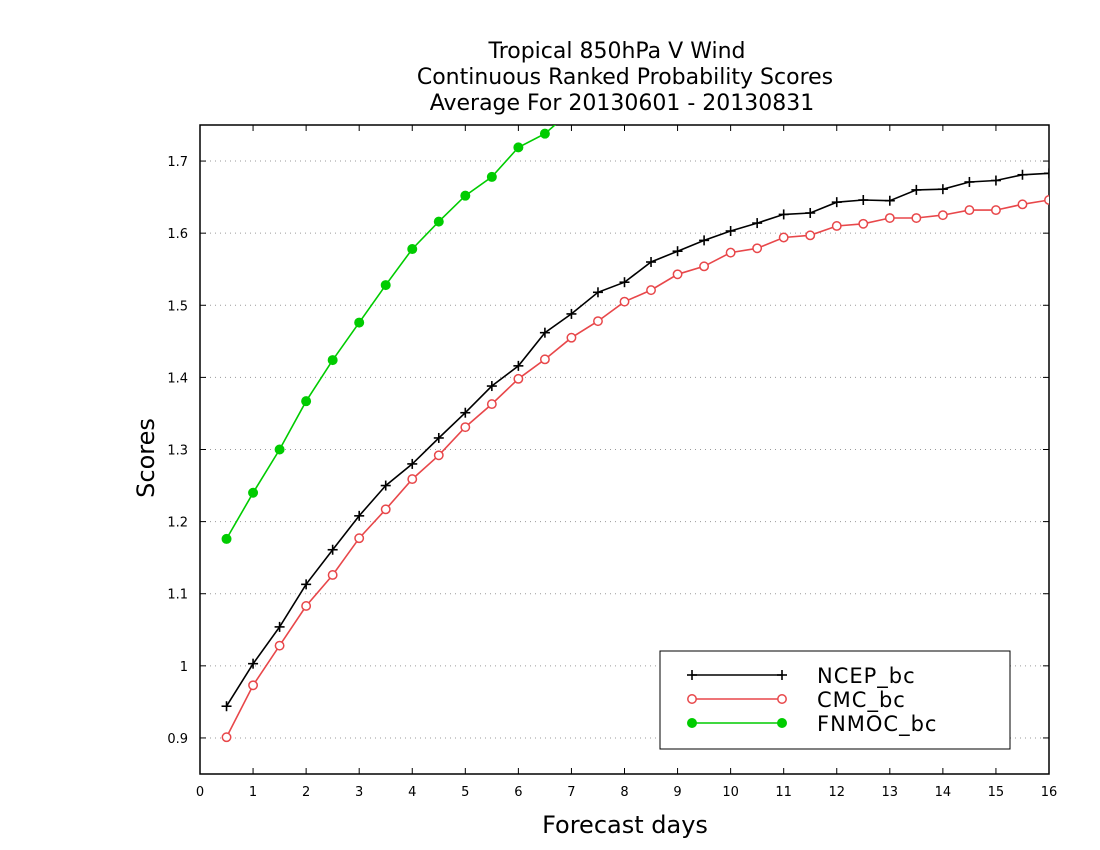  What do you see at coordinates (622, 103) in the screenshot?
I see `chart-title-line-3: Average For 20130601 - 20130831` at bounding box center [622, 103].